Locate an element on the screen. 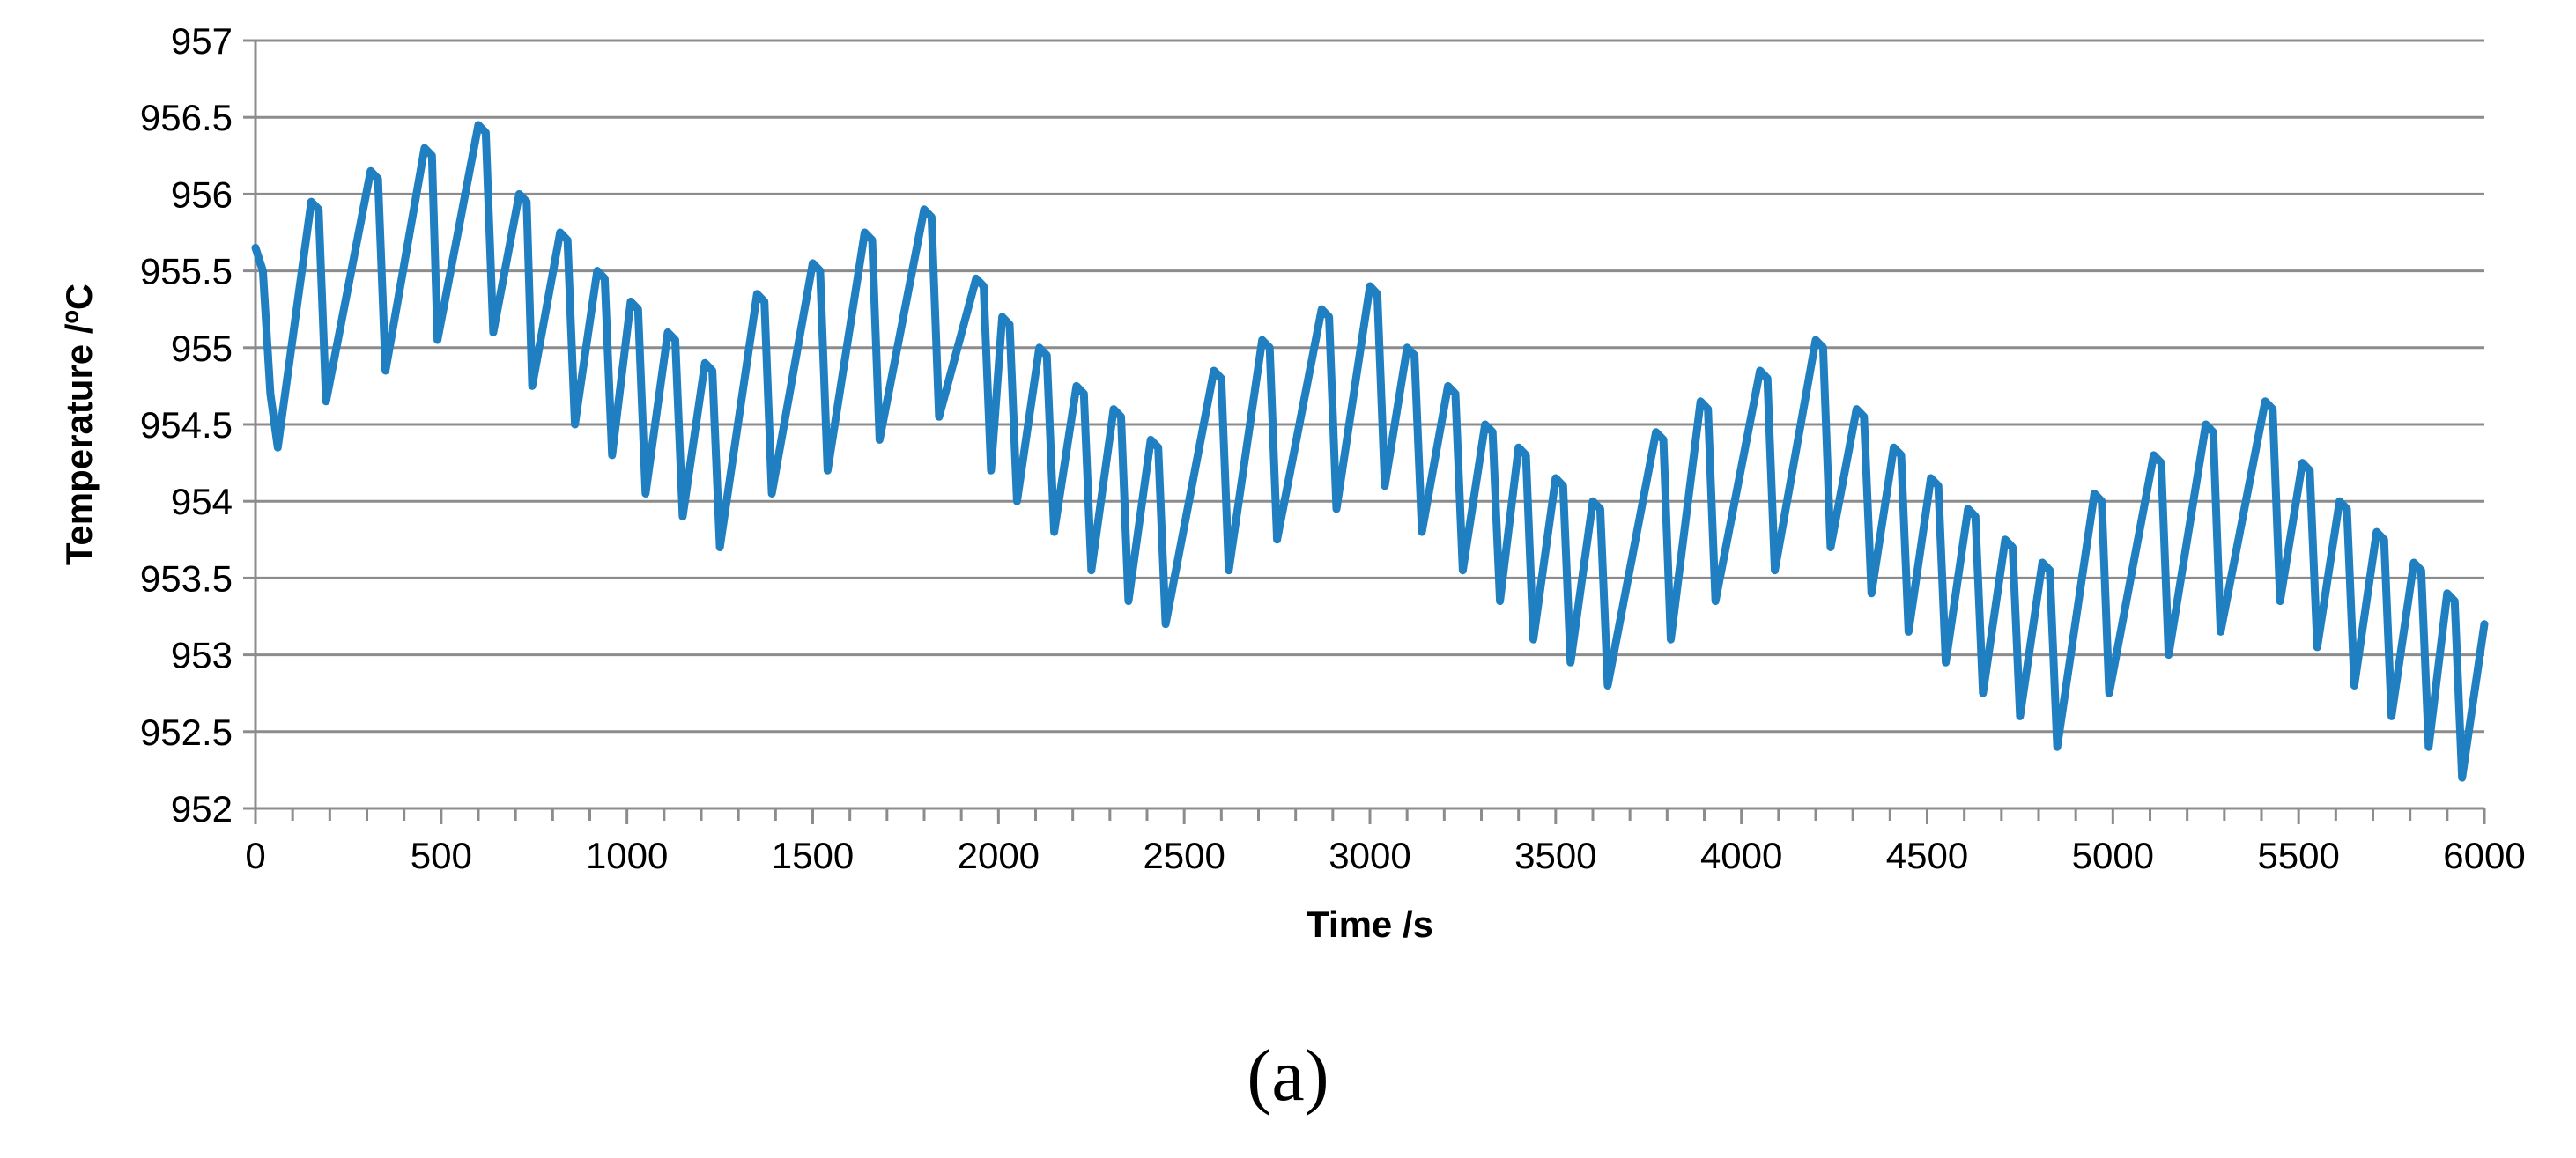 Image resolution: width=2576 pixels, height=1158 pixels. x-tick-label: 1000 is located at coordinates (627, 855).